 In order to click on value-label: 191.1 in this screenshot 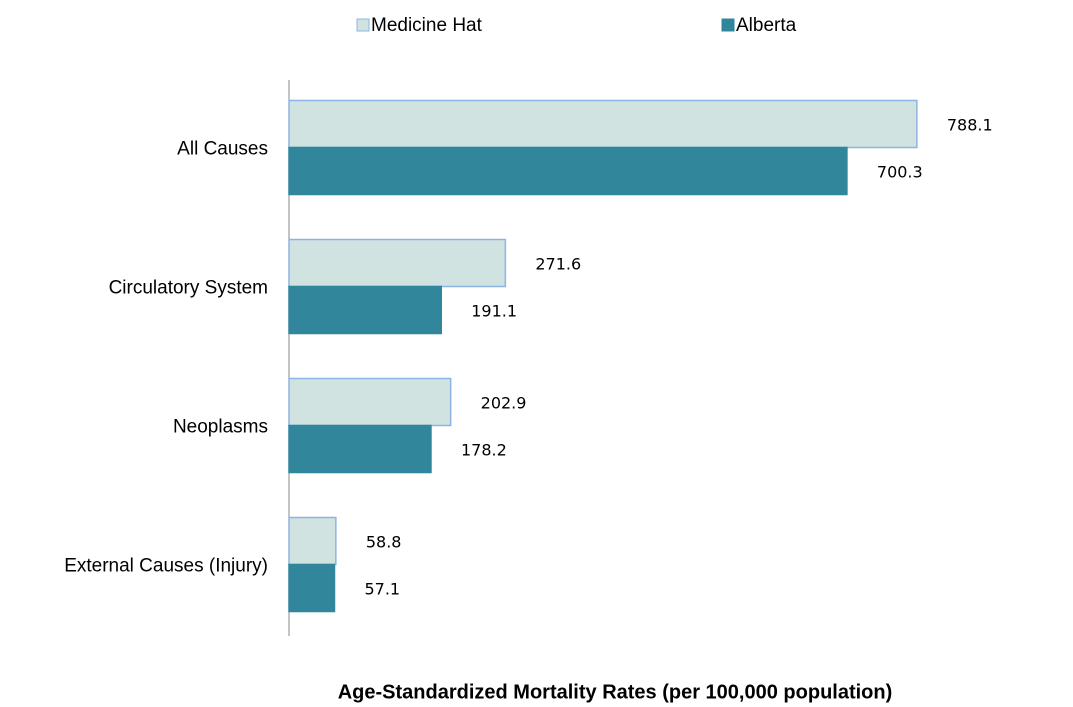, I will do `click(494, 311)`.